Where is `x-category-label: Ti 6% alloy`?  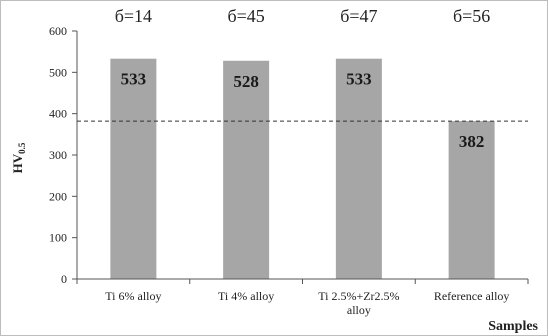 x-category-label: Ti 6% alloy is located at coordinates (133, 296).